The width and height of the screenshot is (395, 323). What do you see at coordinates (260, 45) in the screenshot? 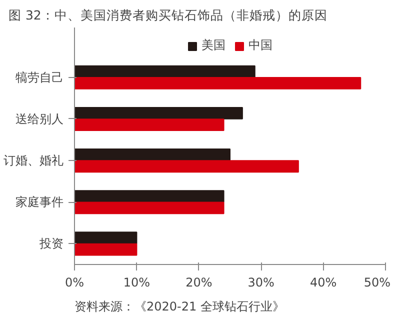
I see `legend-label: 中国` at bounding box center [260, 45].